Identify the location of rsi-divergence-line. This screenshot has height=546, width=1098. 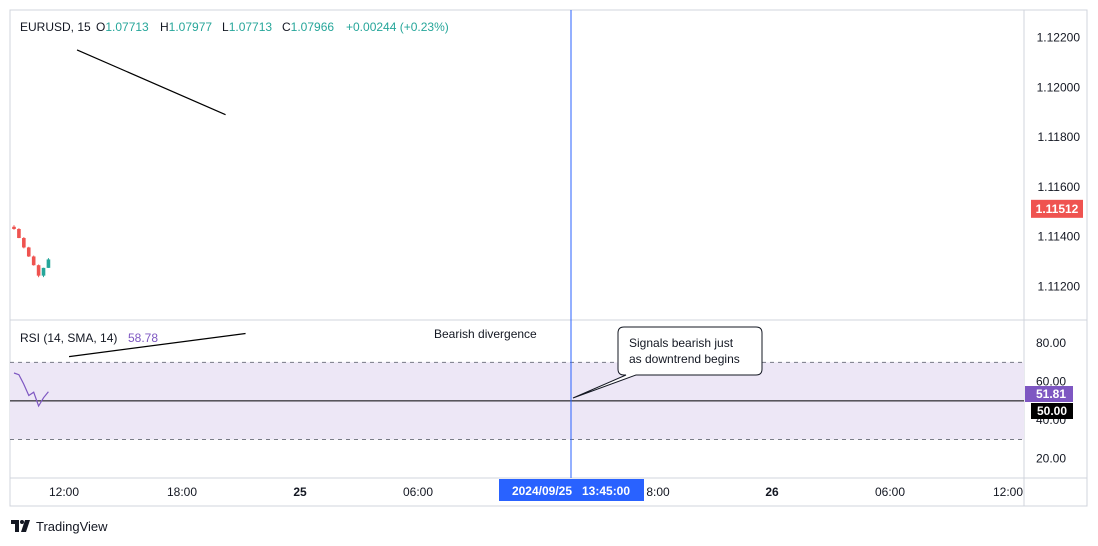
(157, 345).